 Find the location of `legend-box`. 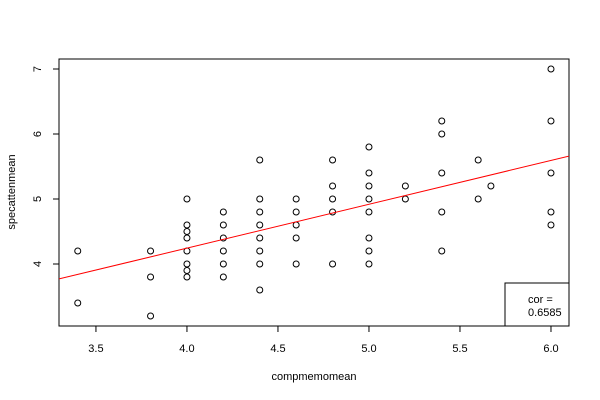

legend-box is located at coordinates (537, 304).